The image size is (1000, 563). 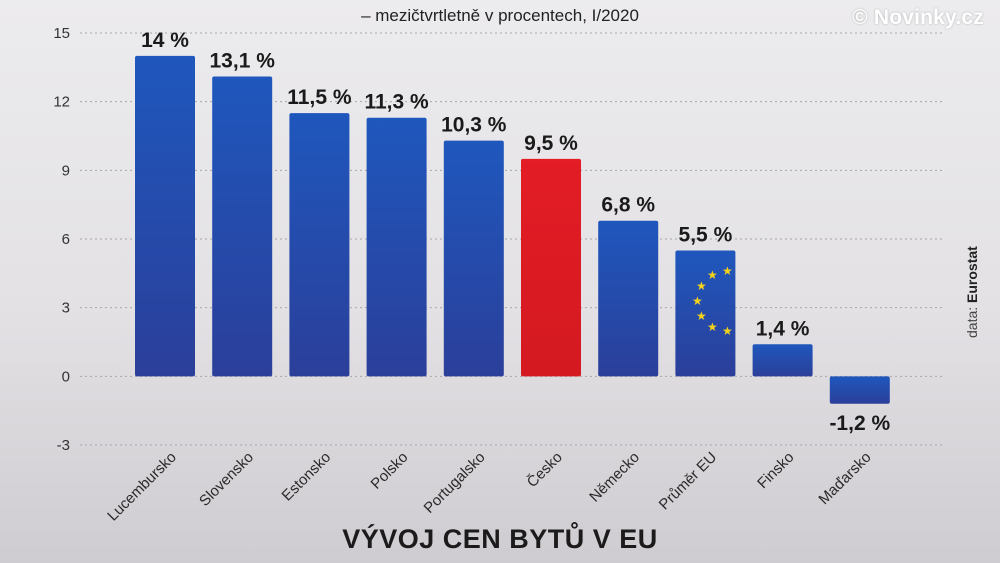 What do you see at coordinates (545, 470) in the screenshot?
I see `category-label: Česko` at bounding box center [545, 470].